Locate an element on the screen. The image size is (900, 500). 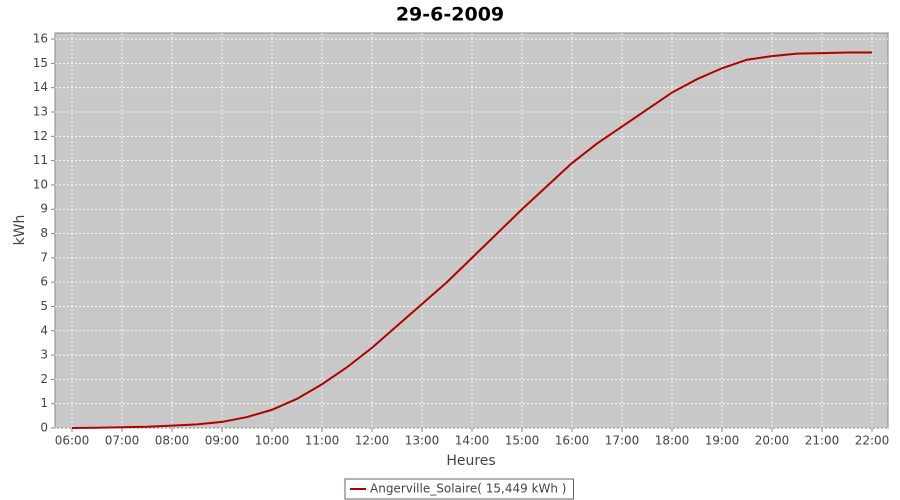
y-tick-label: 15 is located at coordinates (40, 63).